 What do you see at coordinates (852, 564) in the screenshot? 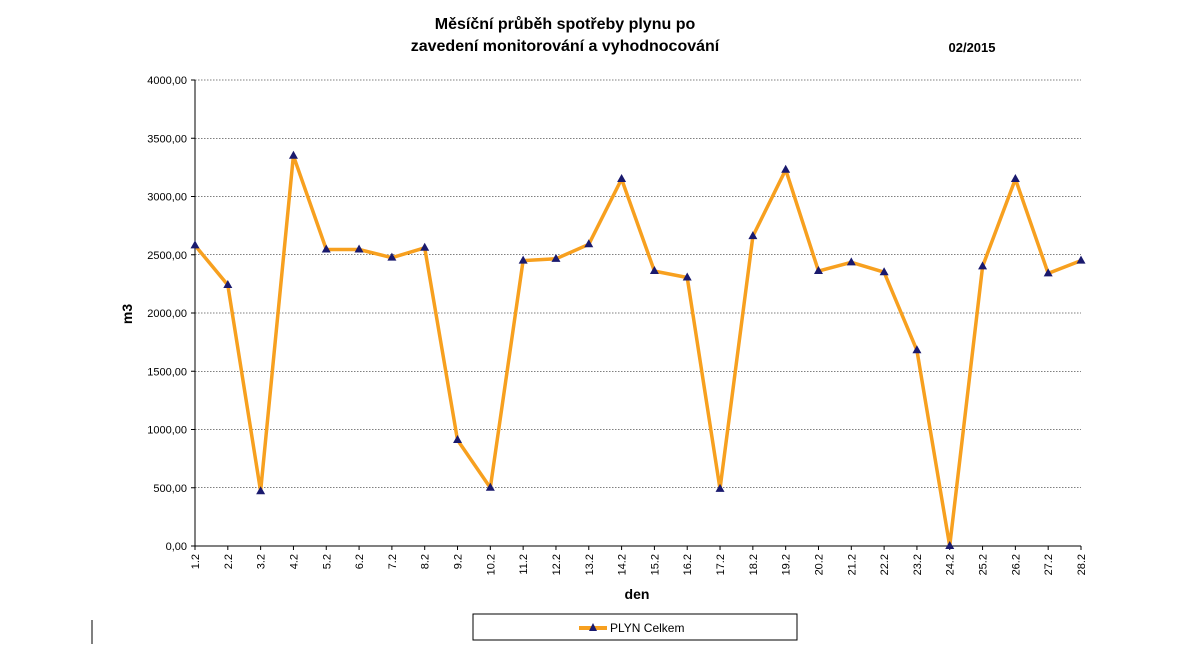
I see `x-tick-label: 21.2` at bounding box center [852, 564].